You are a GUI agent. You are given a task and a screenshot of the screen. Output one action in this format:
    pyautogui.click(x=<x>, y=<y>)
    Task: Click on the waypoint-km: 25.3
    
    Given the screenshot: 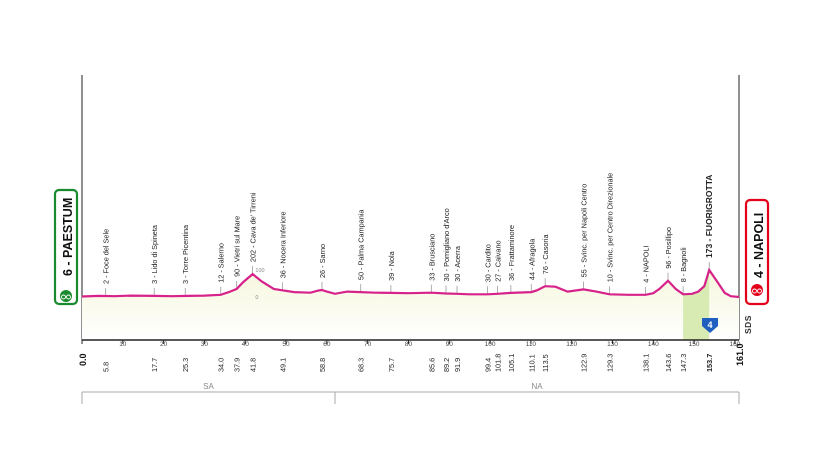 What is the action you would take?
    pyautogui.click(x=185, y=365)
    